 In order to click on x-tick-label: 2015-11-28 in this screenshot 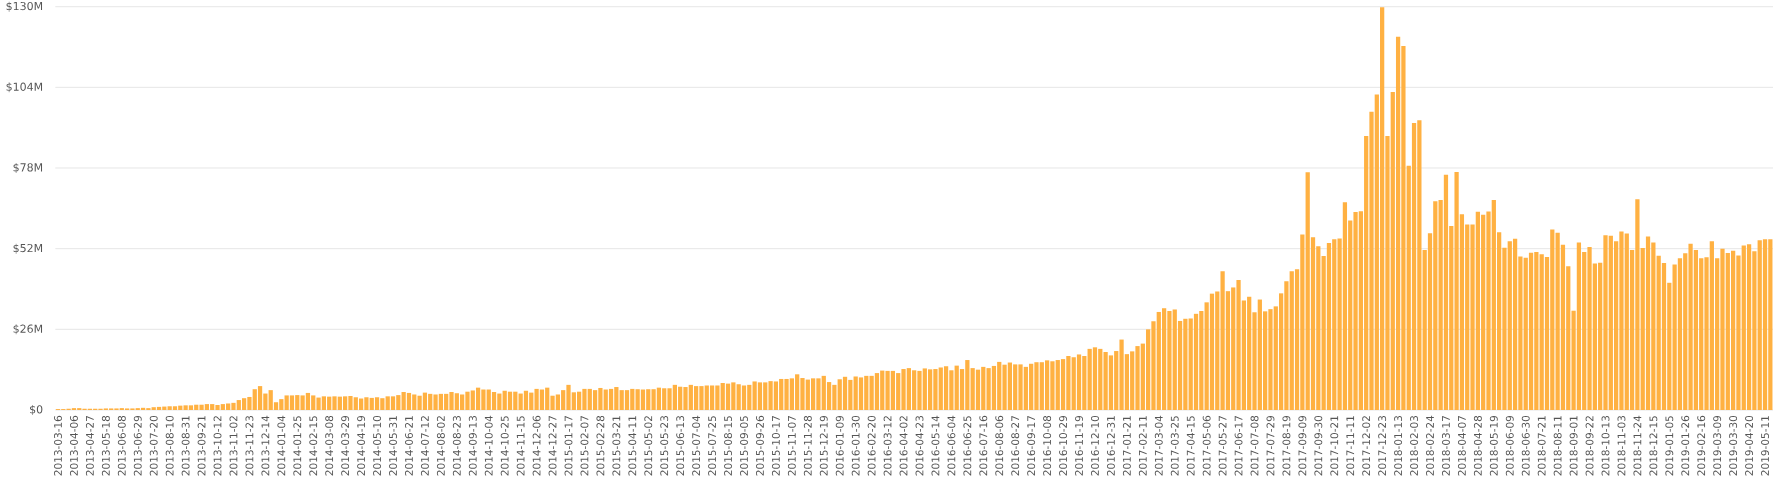, I will do `click(807, 445)`.